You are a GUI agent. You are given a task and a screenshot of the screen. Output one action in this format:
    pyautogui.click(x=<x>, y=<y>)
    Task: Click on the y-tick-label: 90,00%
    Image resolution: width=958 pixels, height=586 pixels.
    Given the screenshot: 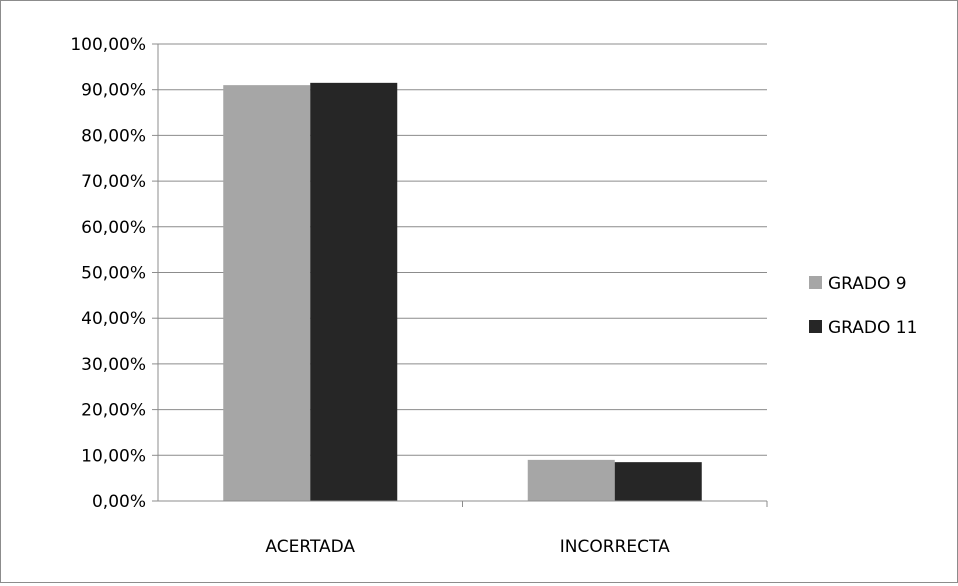 What is the action you would take?
    pyautogui.click(x=113, y=91)
    